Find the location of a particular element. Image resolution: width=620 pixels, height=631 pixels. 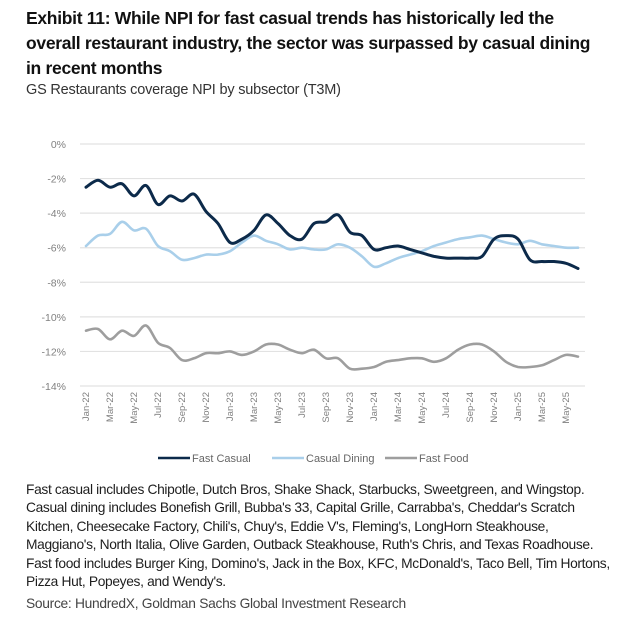

x-tick-label: Jul-24 is located at coordinates (446, 405).